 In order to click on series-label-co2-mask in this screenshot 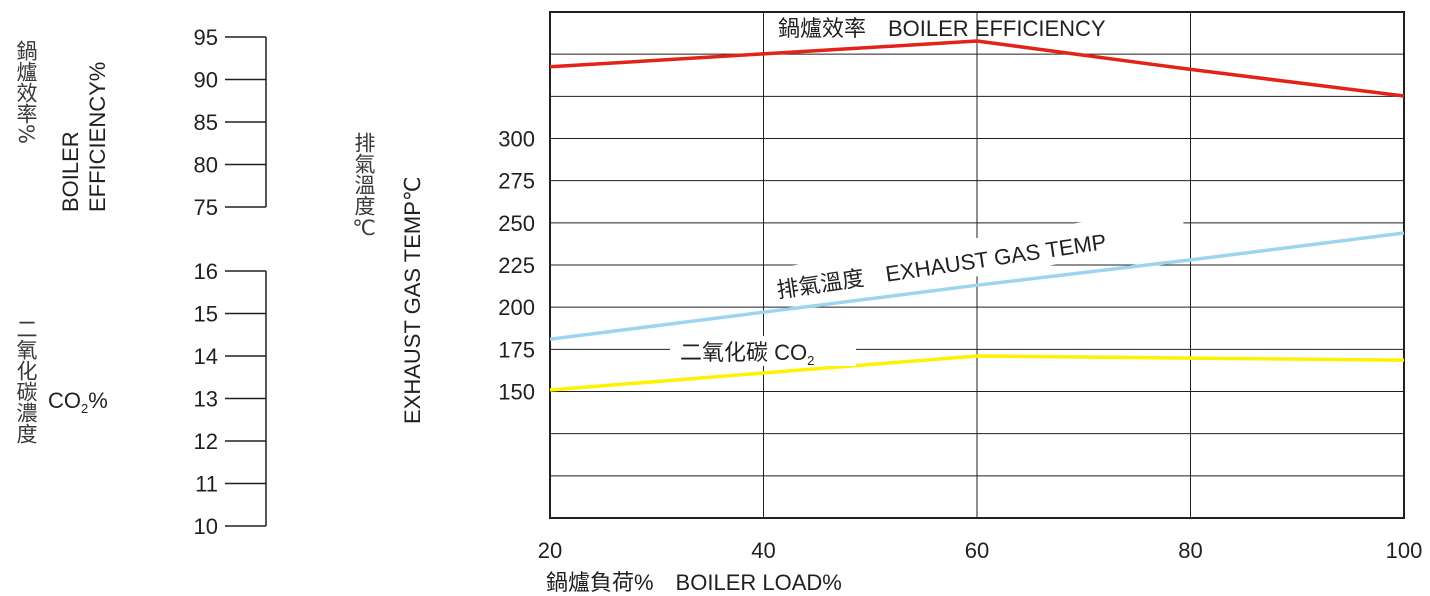, I will do `click(763, 351)`.